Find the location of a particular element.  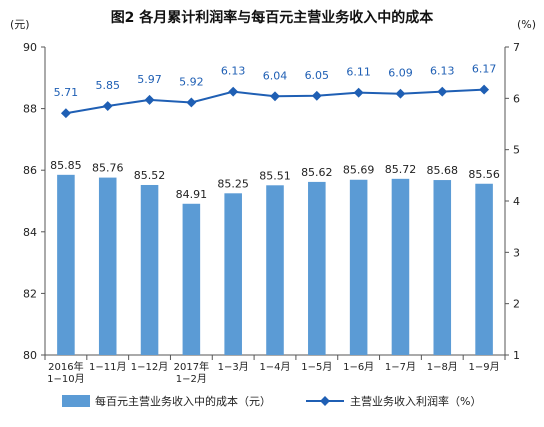

line-value-label: 6.04 is located at coordinates (275, 75).